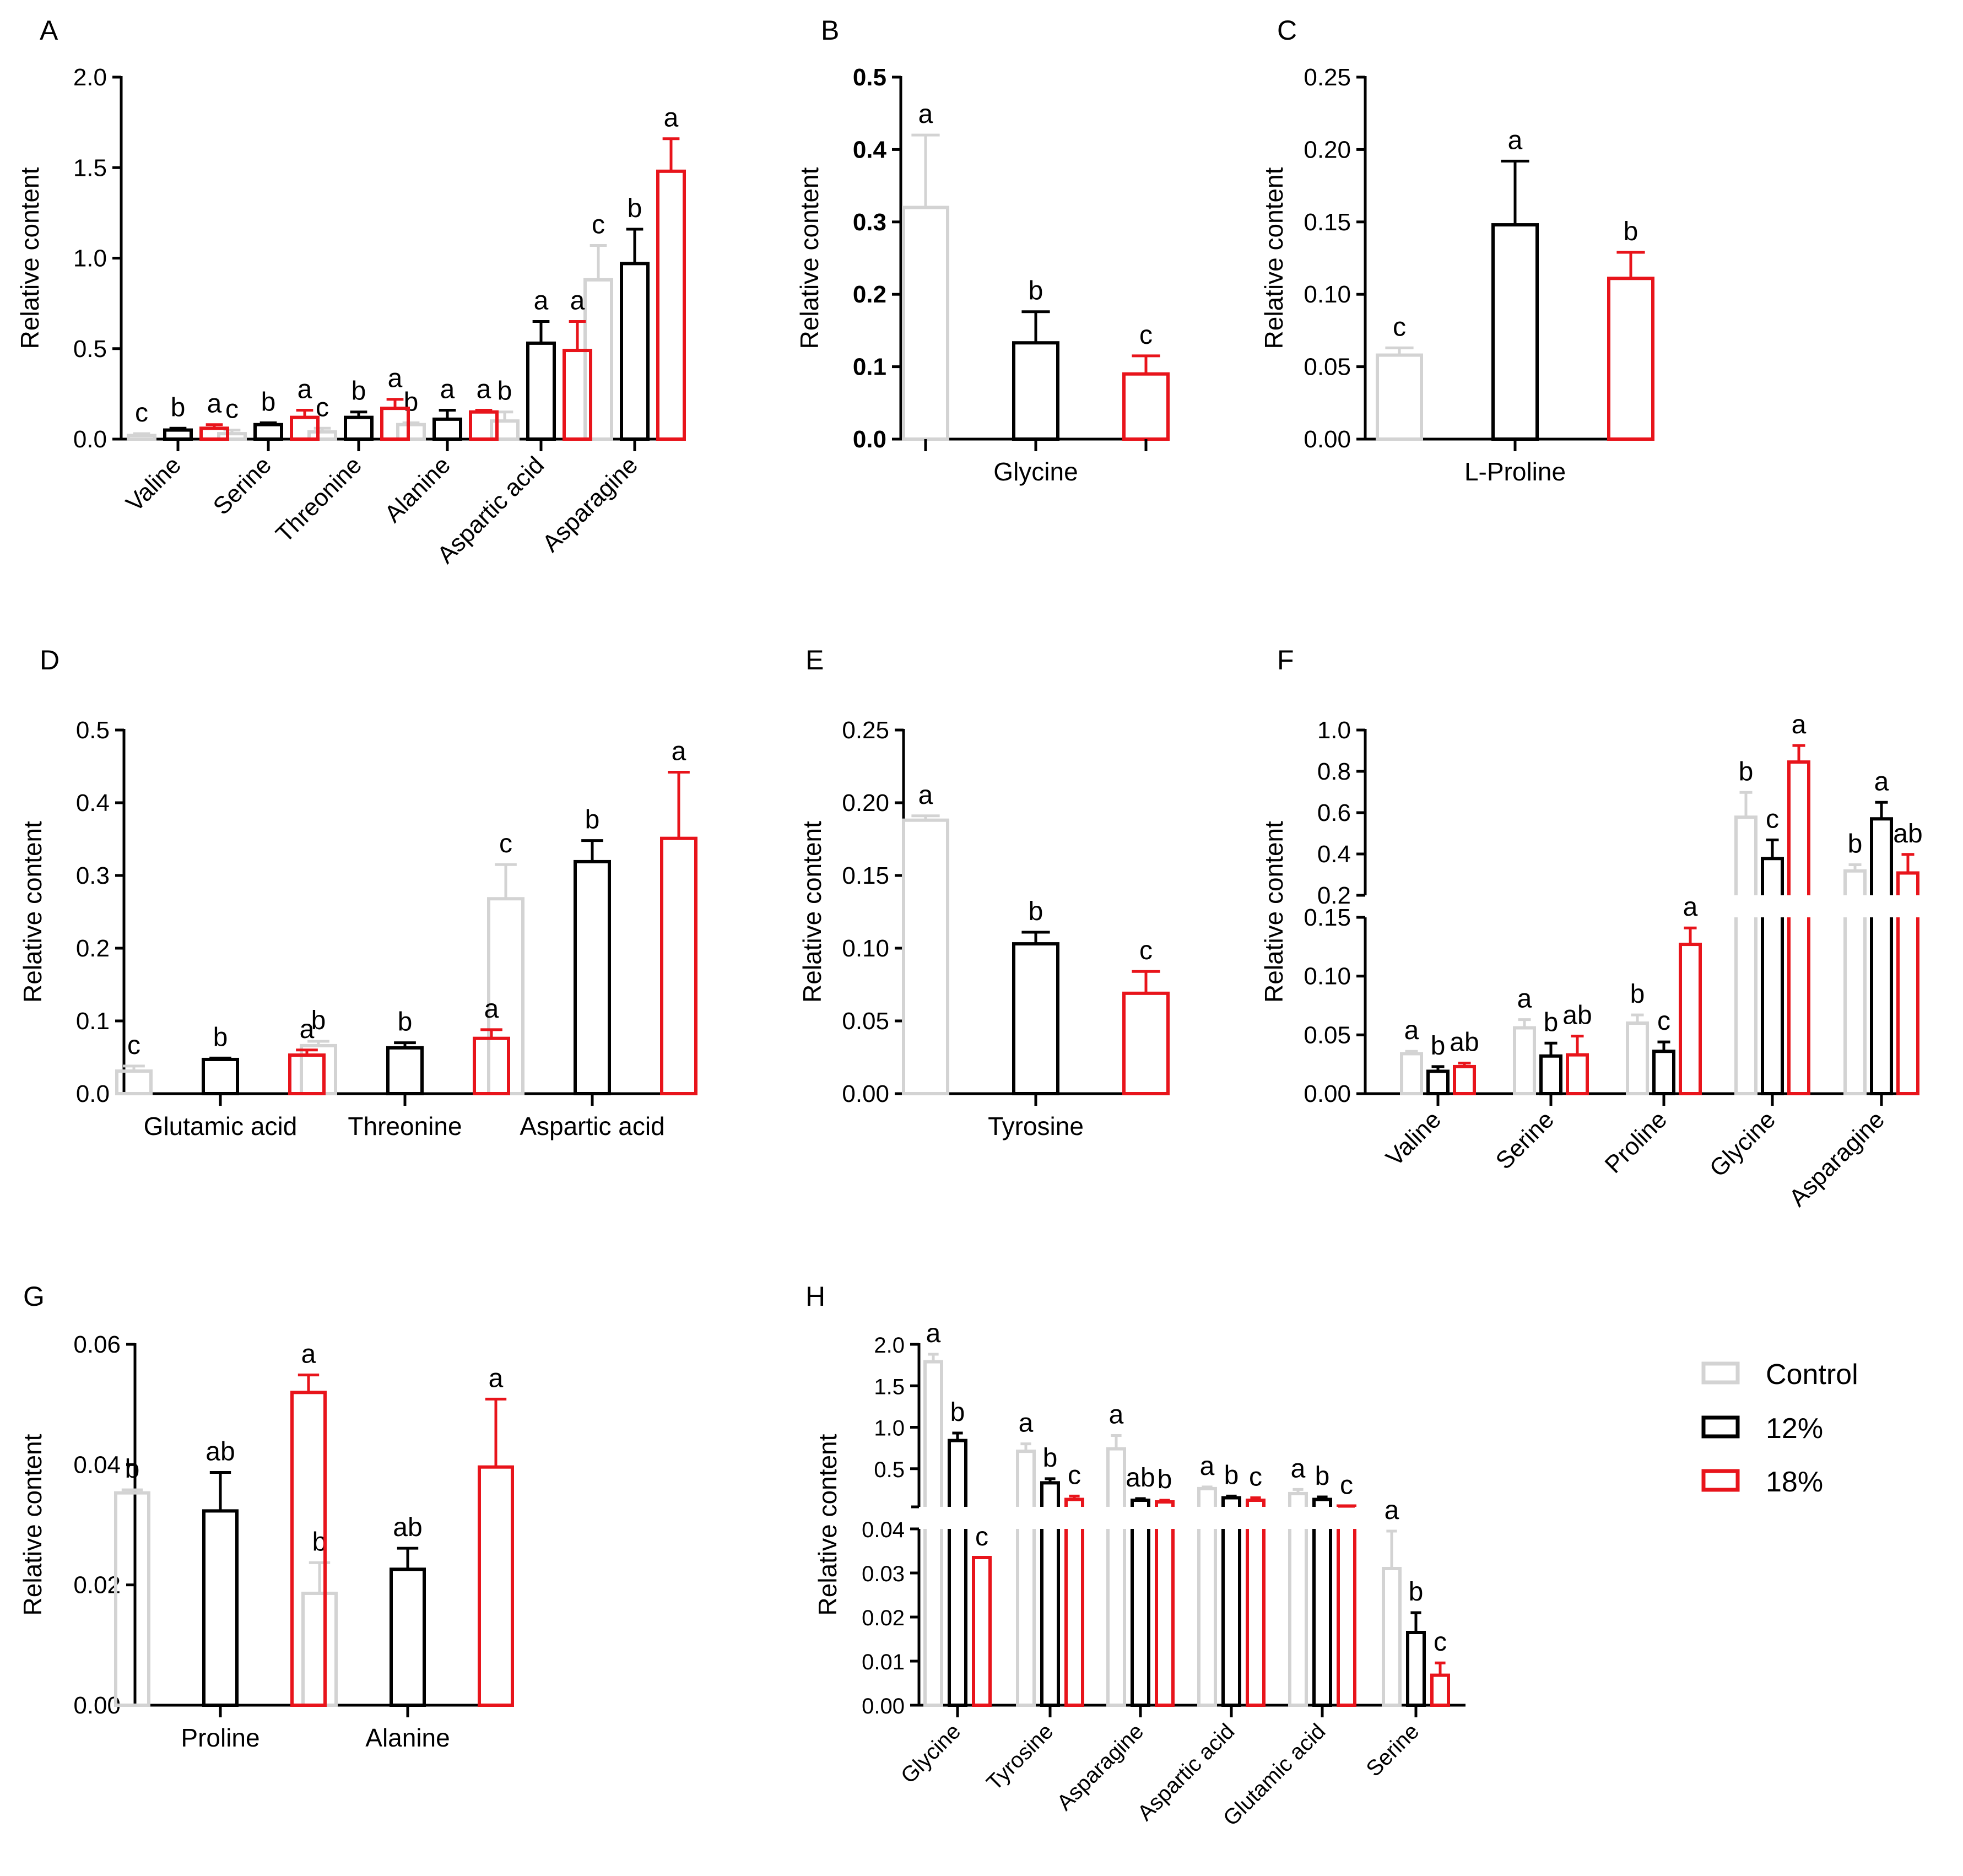  I want to click on x-tick-label: Asparagine, so click(1100, 1767).